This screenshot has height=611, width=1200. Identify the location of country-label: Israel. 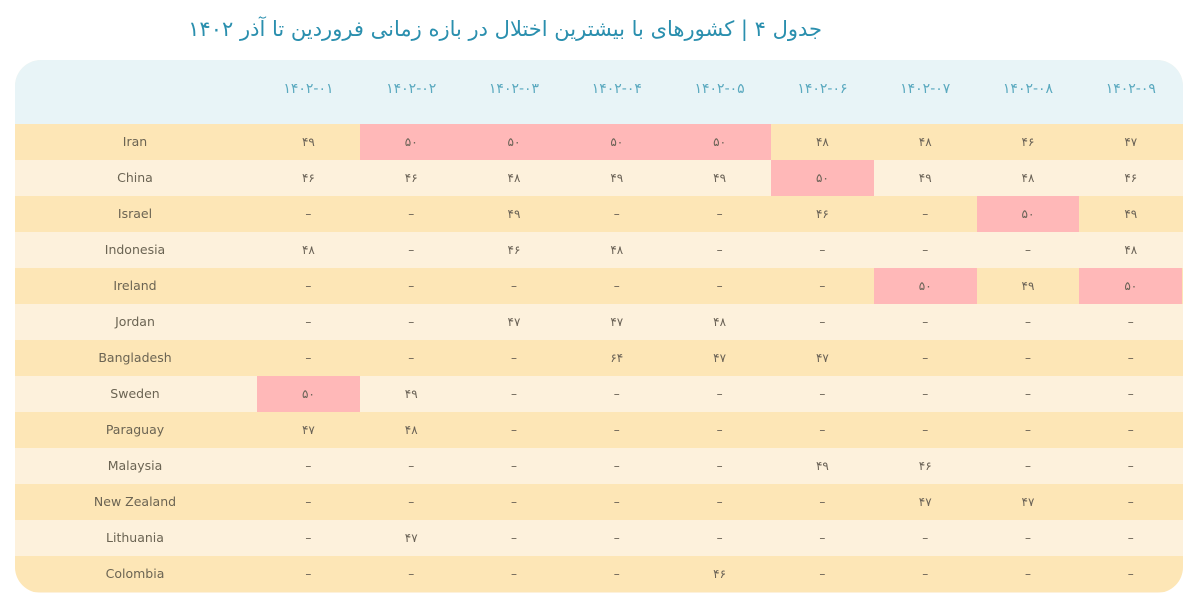
(135, 213).